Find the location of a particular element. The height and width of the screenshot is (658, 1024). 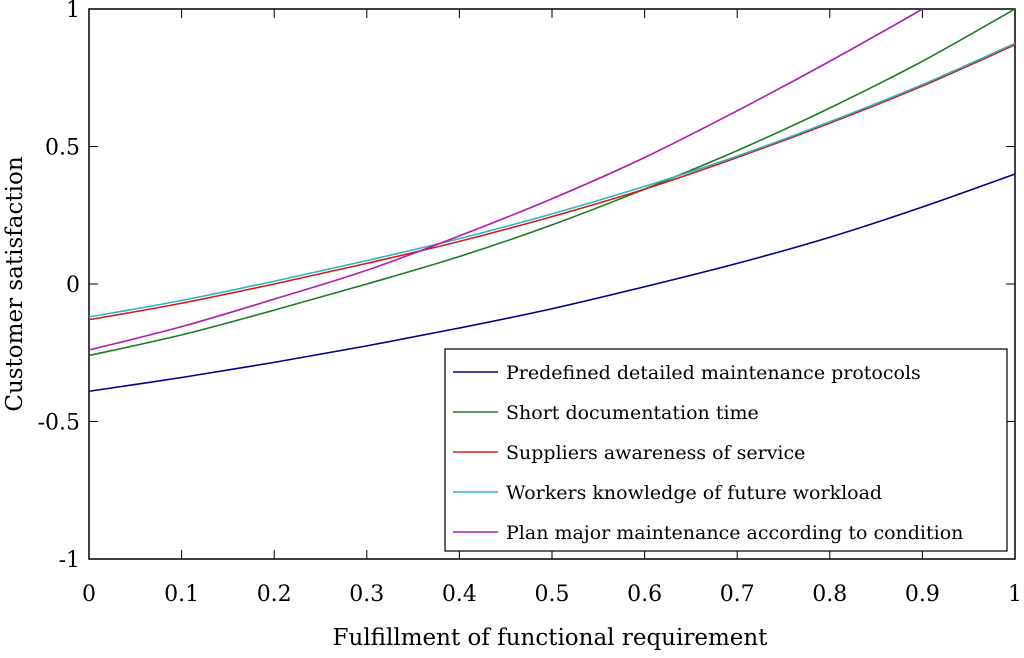

y-tick-label: -1 is located at coordinates (69, 560).